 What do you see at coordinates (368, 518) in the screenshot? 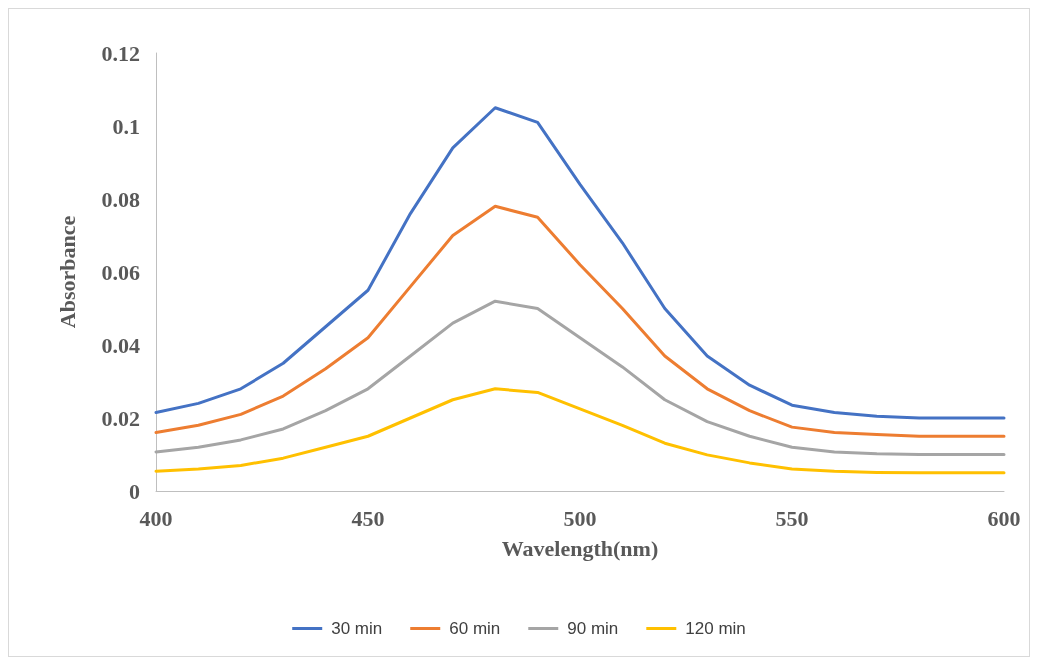
I see `x-tick-label: 450` at bounding box center [368, 518].